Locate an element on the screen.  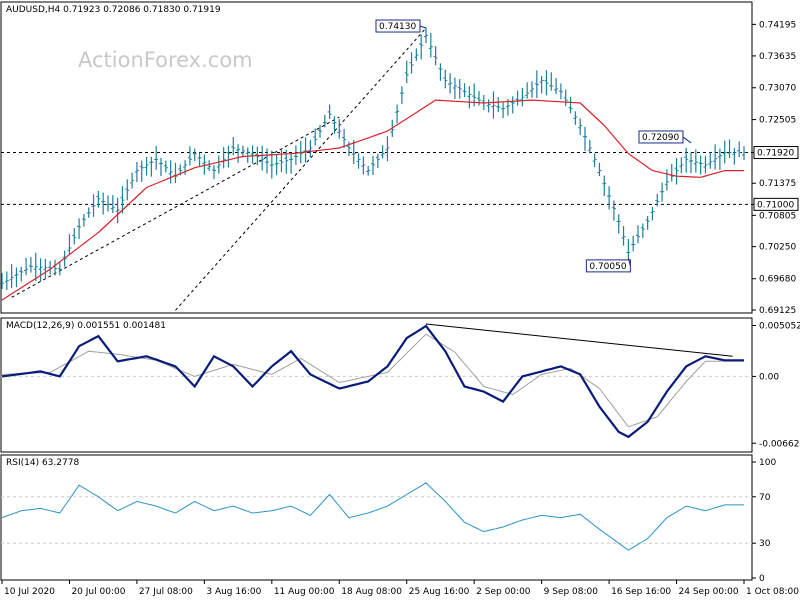
price-tick-label: 0.73635 is located at coordinates (777, 57).